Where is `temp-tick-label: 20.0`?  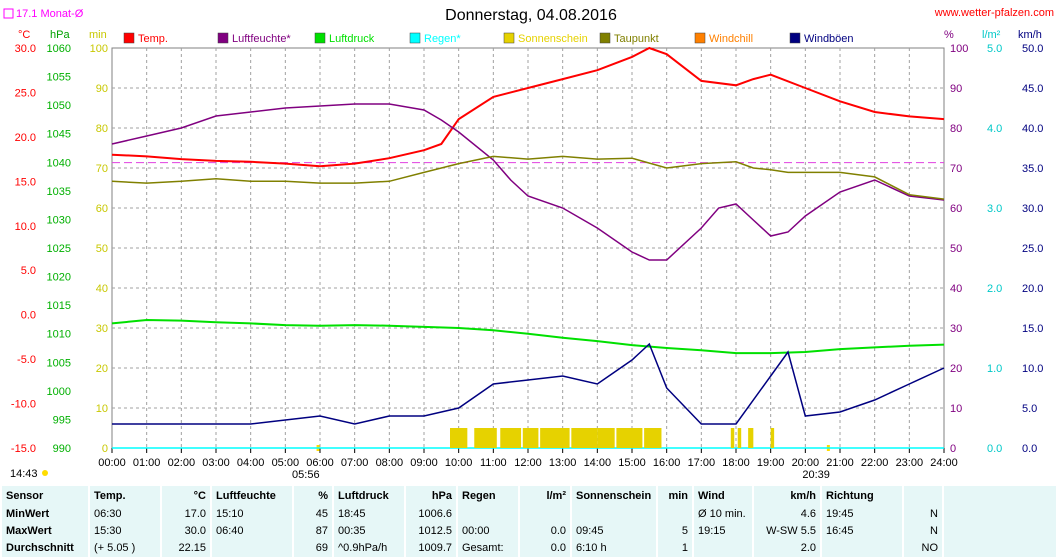
temp-tick-label: 20.0 is located at coordinates (25, 138).